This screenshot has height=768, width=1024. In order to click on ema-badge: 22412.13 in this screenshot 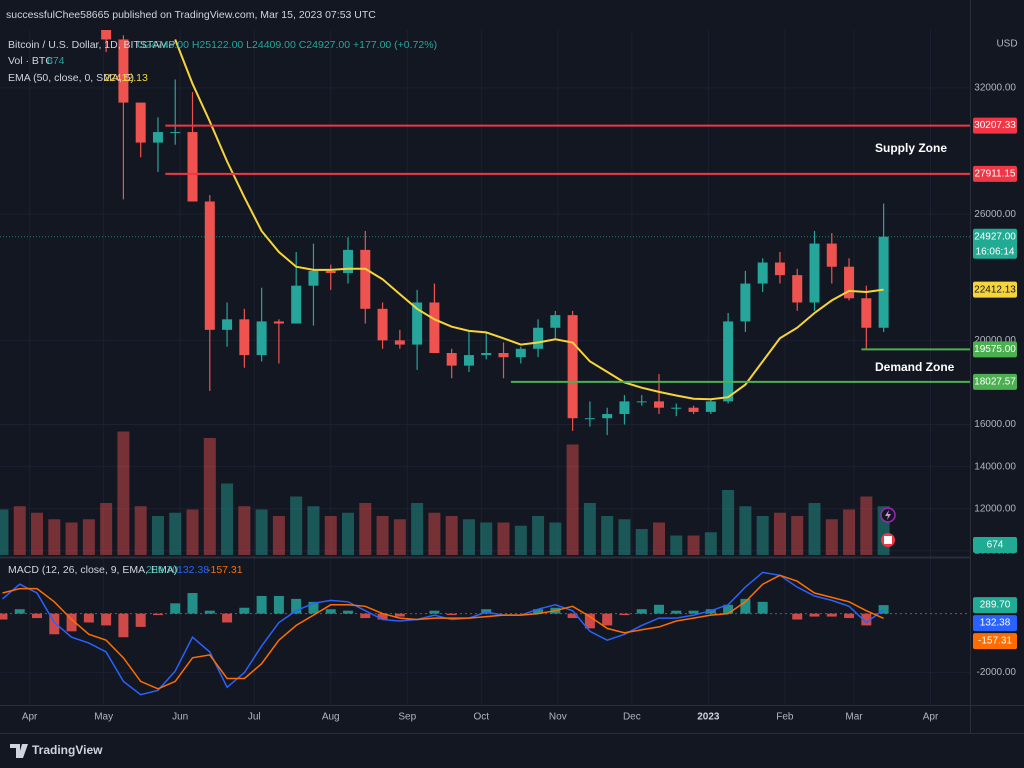, I will do `click(995, 289)`.